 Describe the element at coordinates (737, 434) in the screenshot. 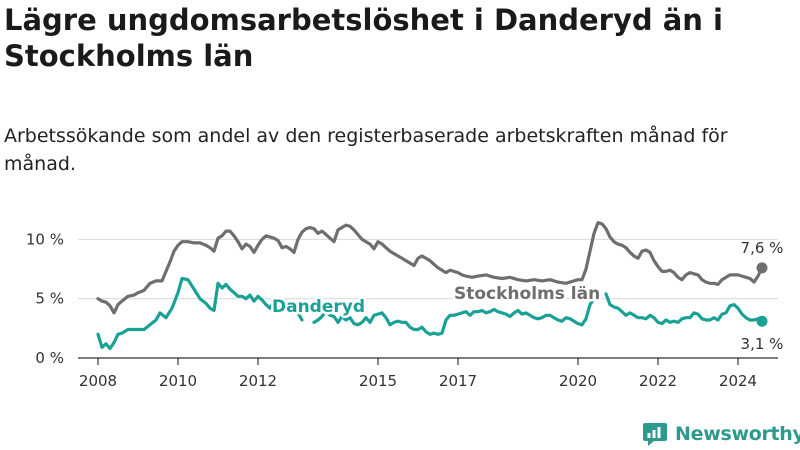

I see `newsworthy-logo-text: Newsworthy` at that location.